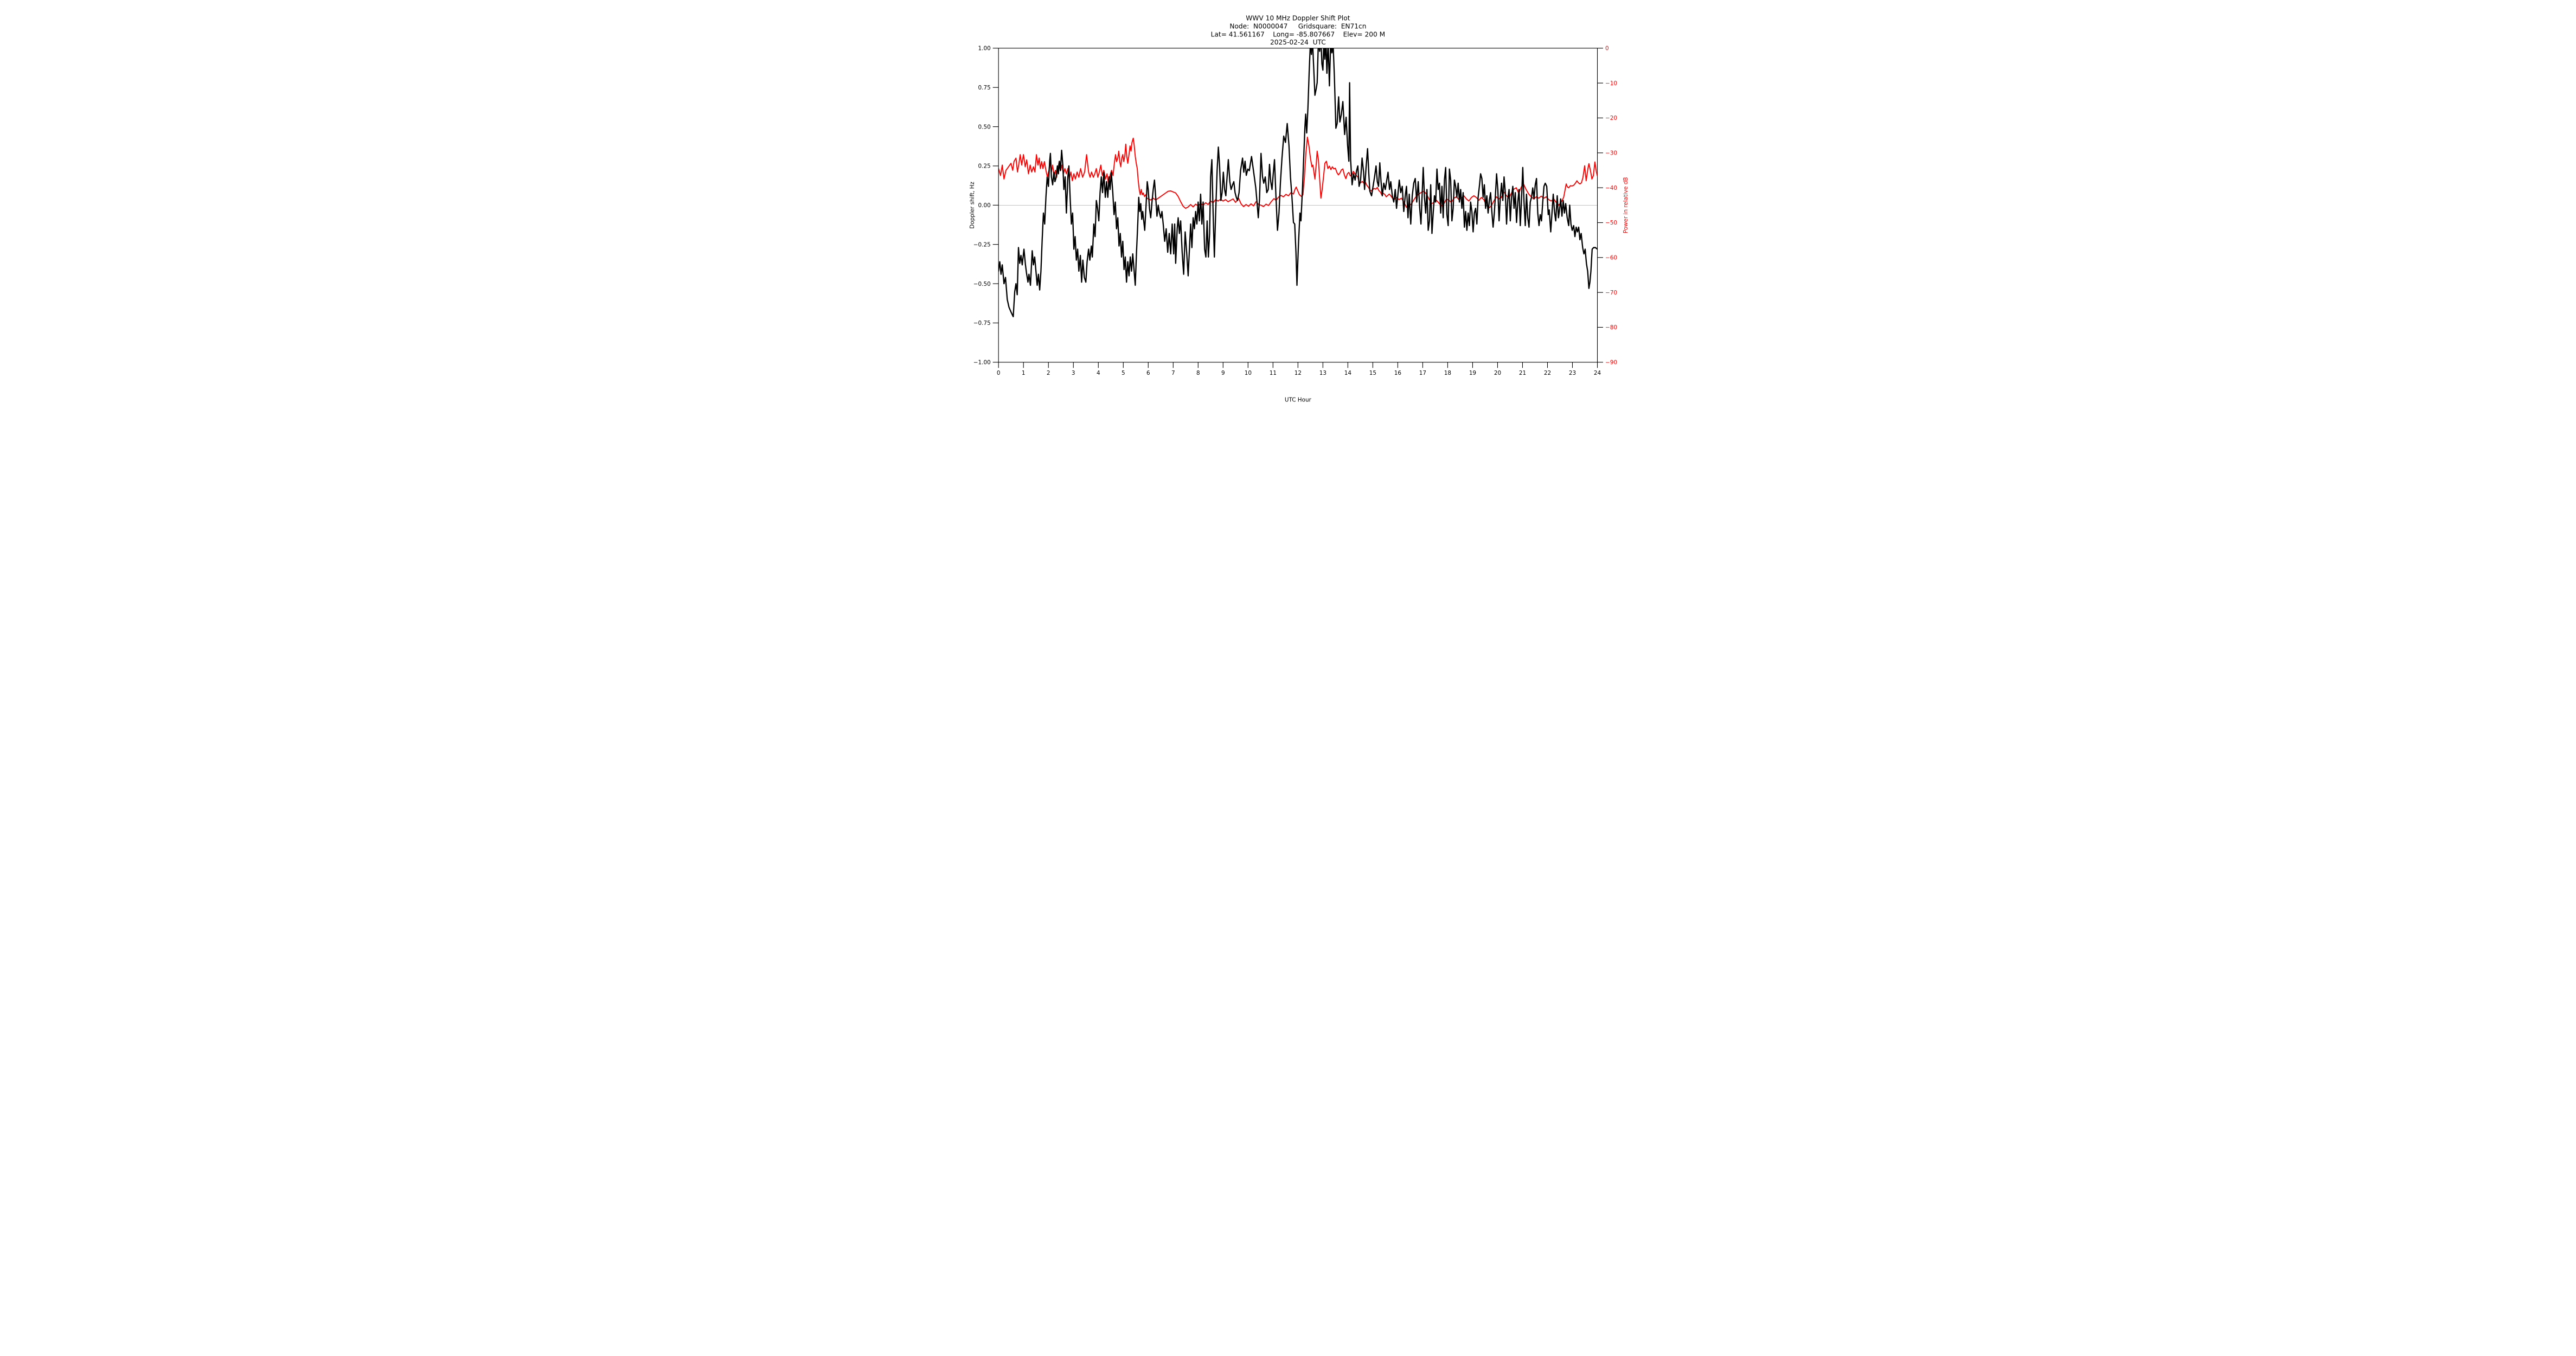  What do you see at coordinates (1298, 172) in the screenshot?
I see `power-series-line` at bounding box center [1298, 172].